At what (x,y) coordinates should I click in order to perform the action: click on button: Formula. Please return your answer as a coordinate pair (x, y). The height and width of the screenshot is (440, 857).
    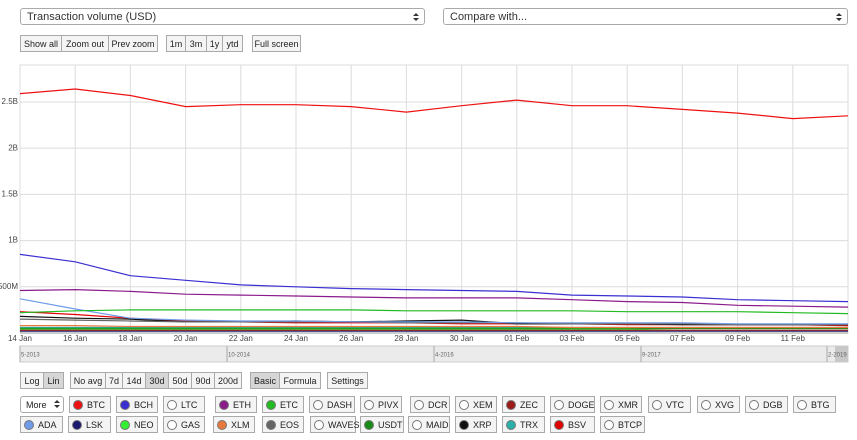
    Looking at the image, I should click on (300, 380).